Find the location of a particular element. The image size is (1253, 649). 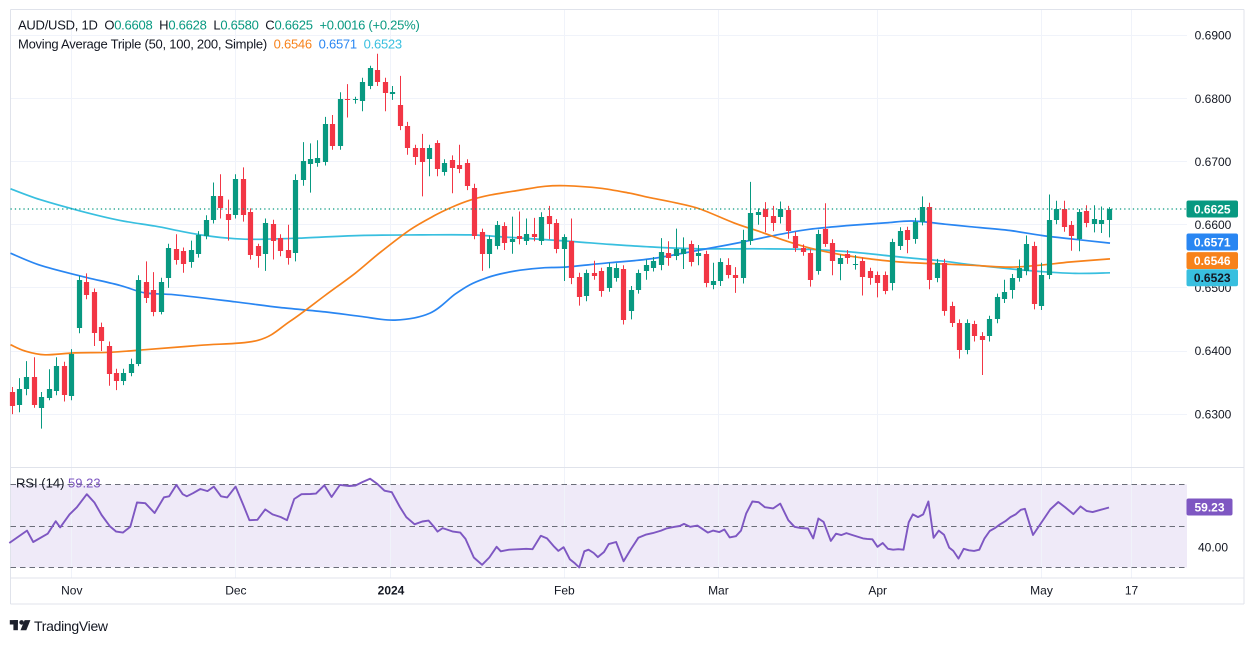

svg-text: 0.6546 is located at coordinates (1212, 261).